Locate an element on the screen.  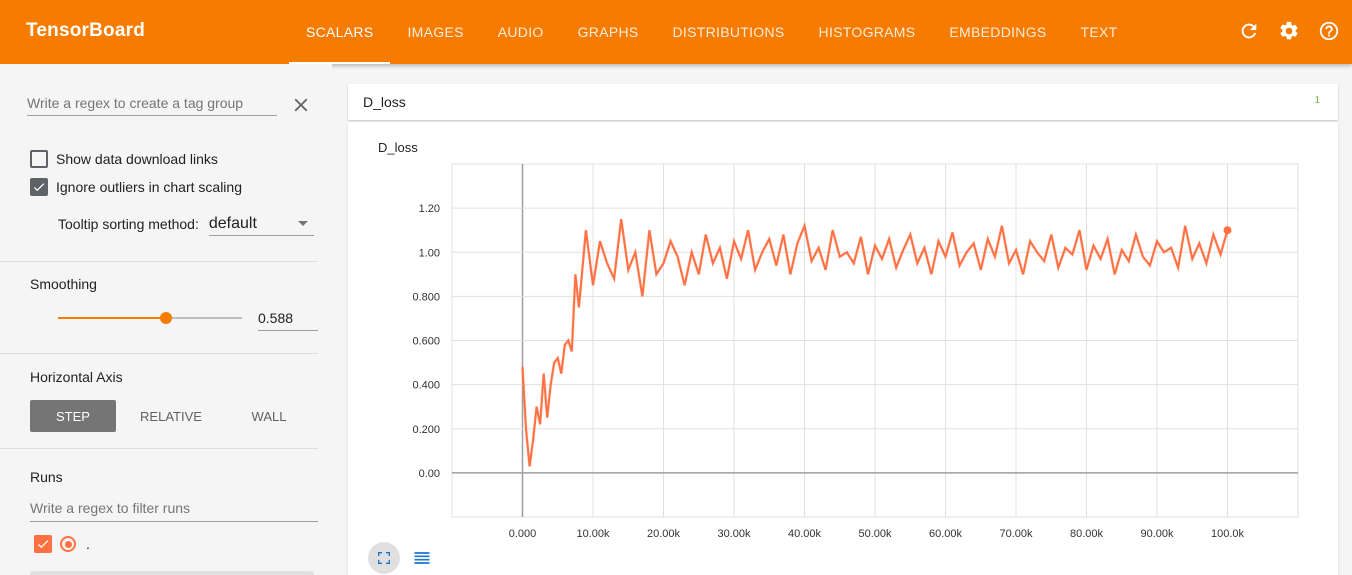
list-icon is located at coordinates (422, 558).